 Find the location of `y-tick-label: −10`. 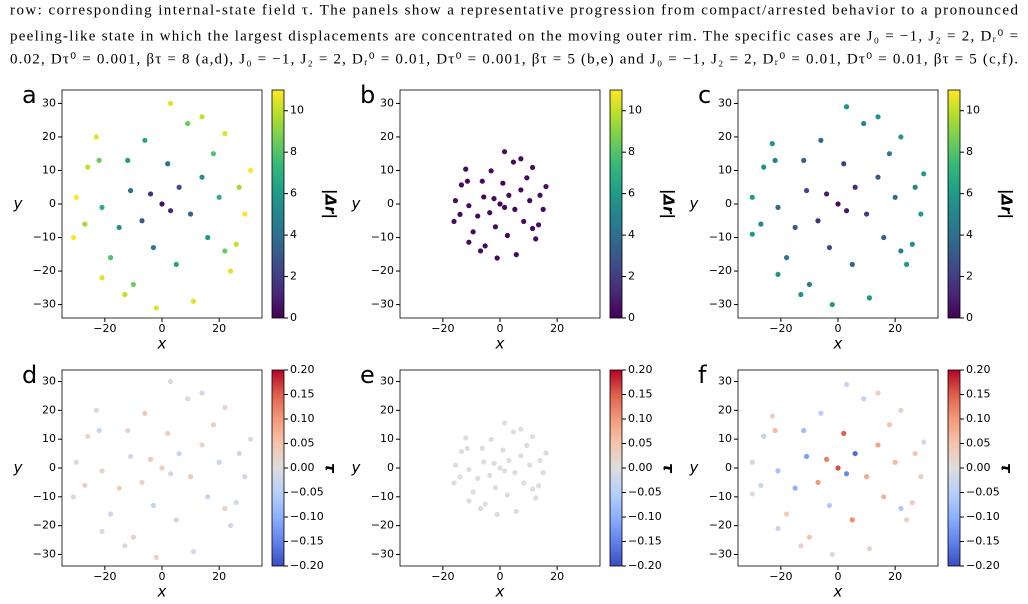

y-tick-label: −10 is located at coordinates (382, 237).